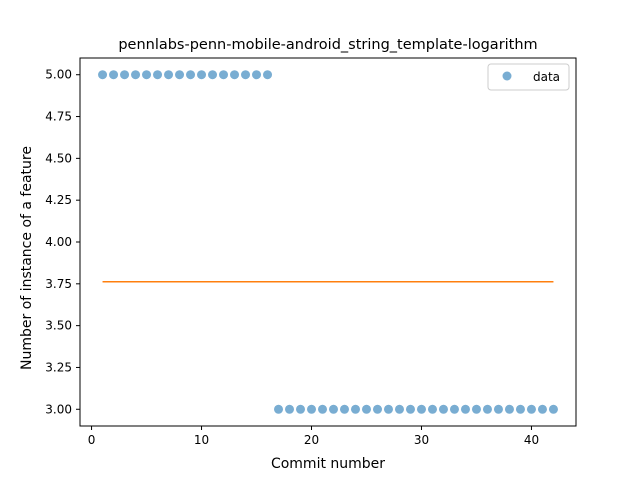 Image resolution: width=640 pixels, height=480 pixels. I want to click on x-axis-label: Commit number, so click(328, 464).